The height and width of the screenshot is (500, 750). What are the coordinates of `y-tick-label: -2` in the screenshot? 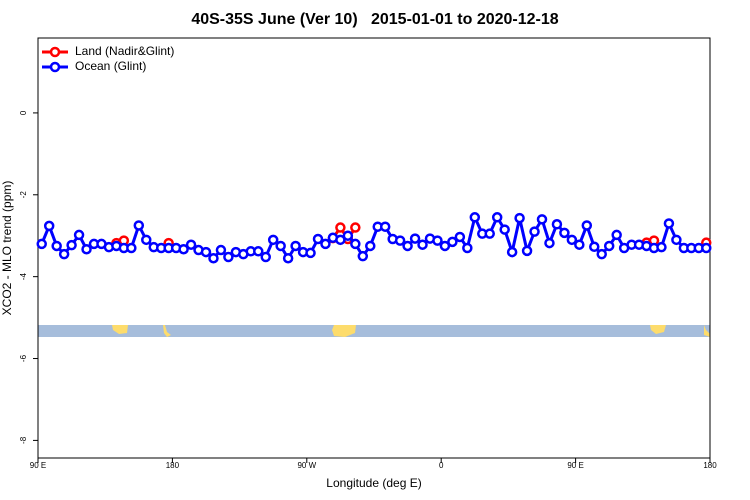 It's located at (23, 195).